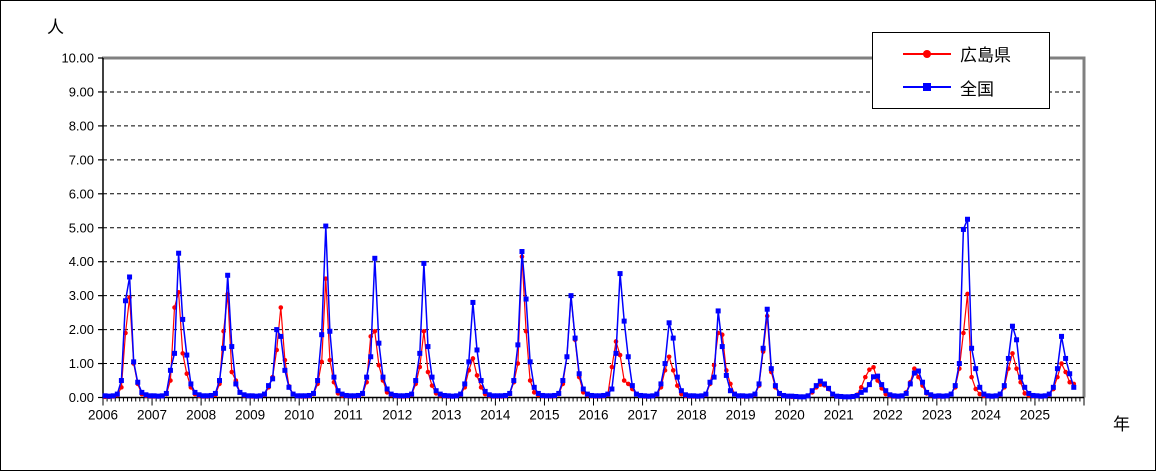  Describe the element at coordinates (81, 397) in the screenshot. I see `y-tick-label: 0.00` at that location.